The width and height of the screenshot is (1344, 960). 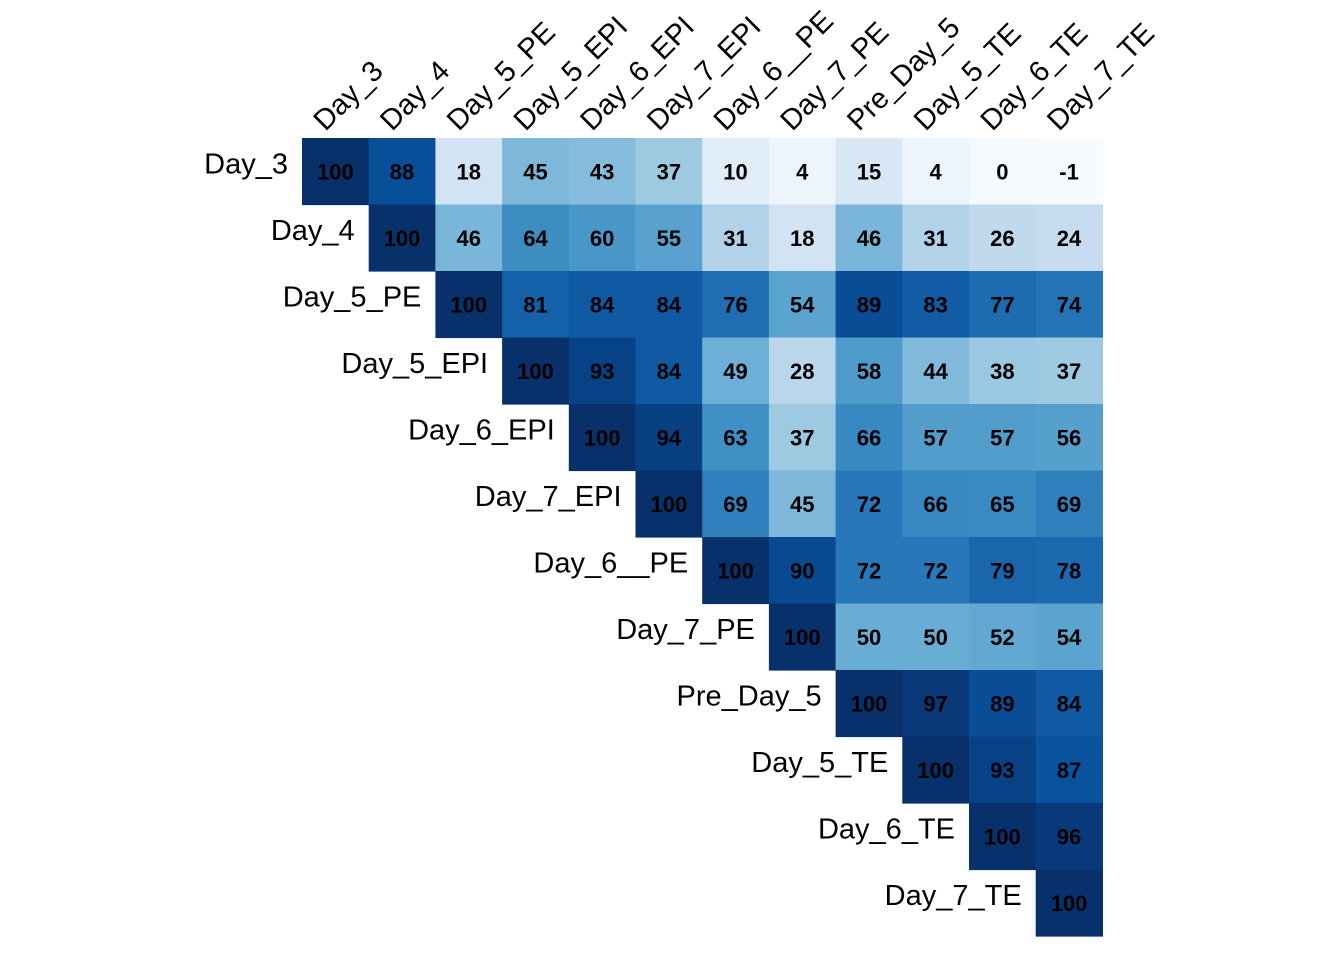 What do you see at coordinates (1069, 304) in the screenshot?
I see `cell-value-label: 74` at bounding box center [1069, 304].